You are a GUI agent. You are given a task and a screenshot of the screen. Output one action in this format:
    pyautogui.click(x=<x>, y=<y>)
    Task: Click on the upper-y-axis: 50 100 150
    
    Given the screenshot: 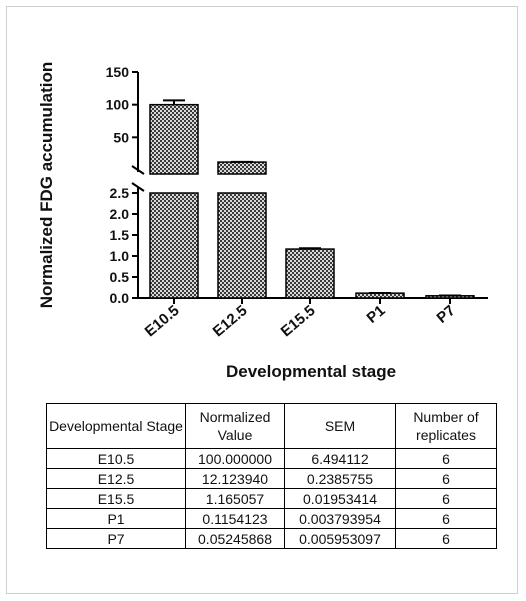 What is the action you would take?
    pyautogui.click(x=125, y=119)
    